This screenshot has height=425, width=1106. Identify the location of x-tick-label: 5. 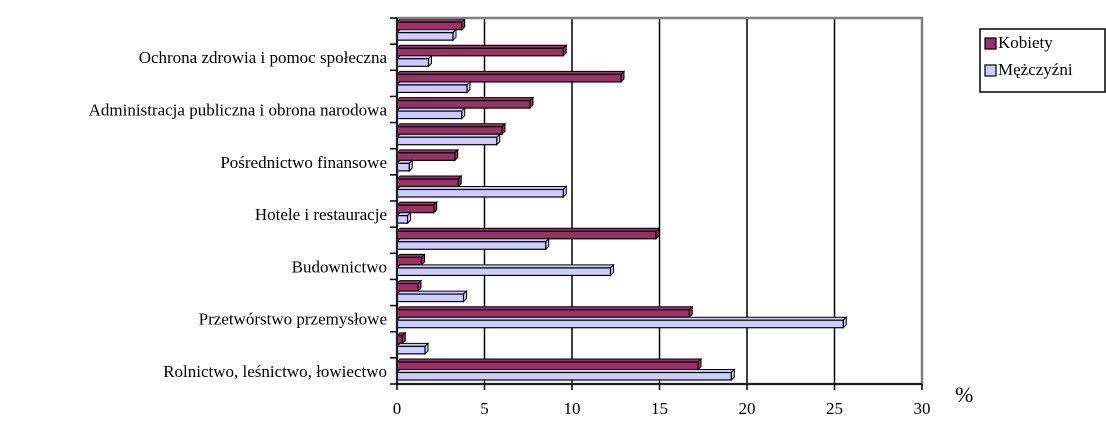
(484, 408).